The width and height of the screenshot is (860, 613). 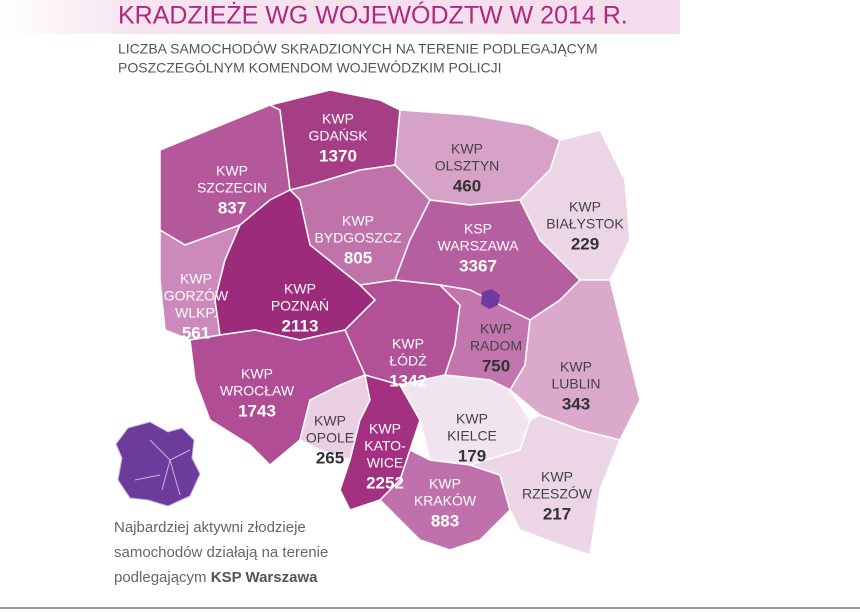 What do you see at coordinates (232, 207) in the screenshot?
I see `region-value: 837` at bounding box center [232, 207].